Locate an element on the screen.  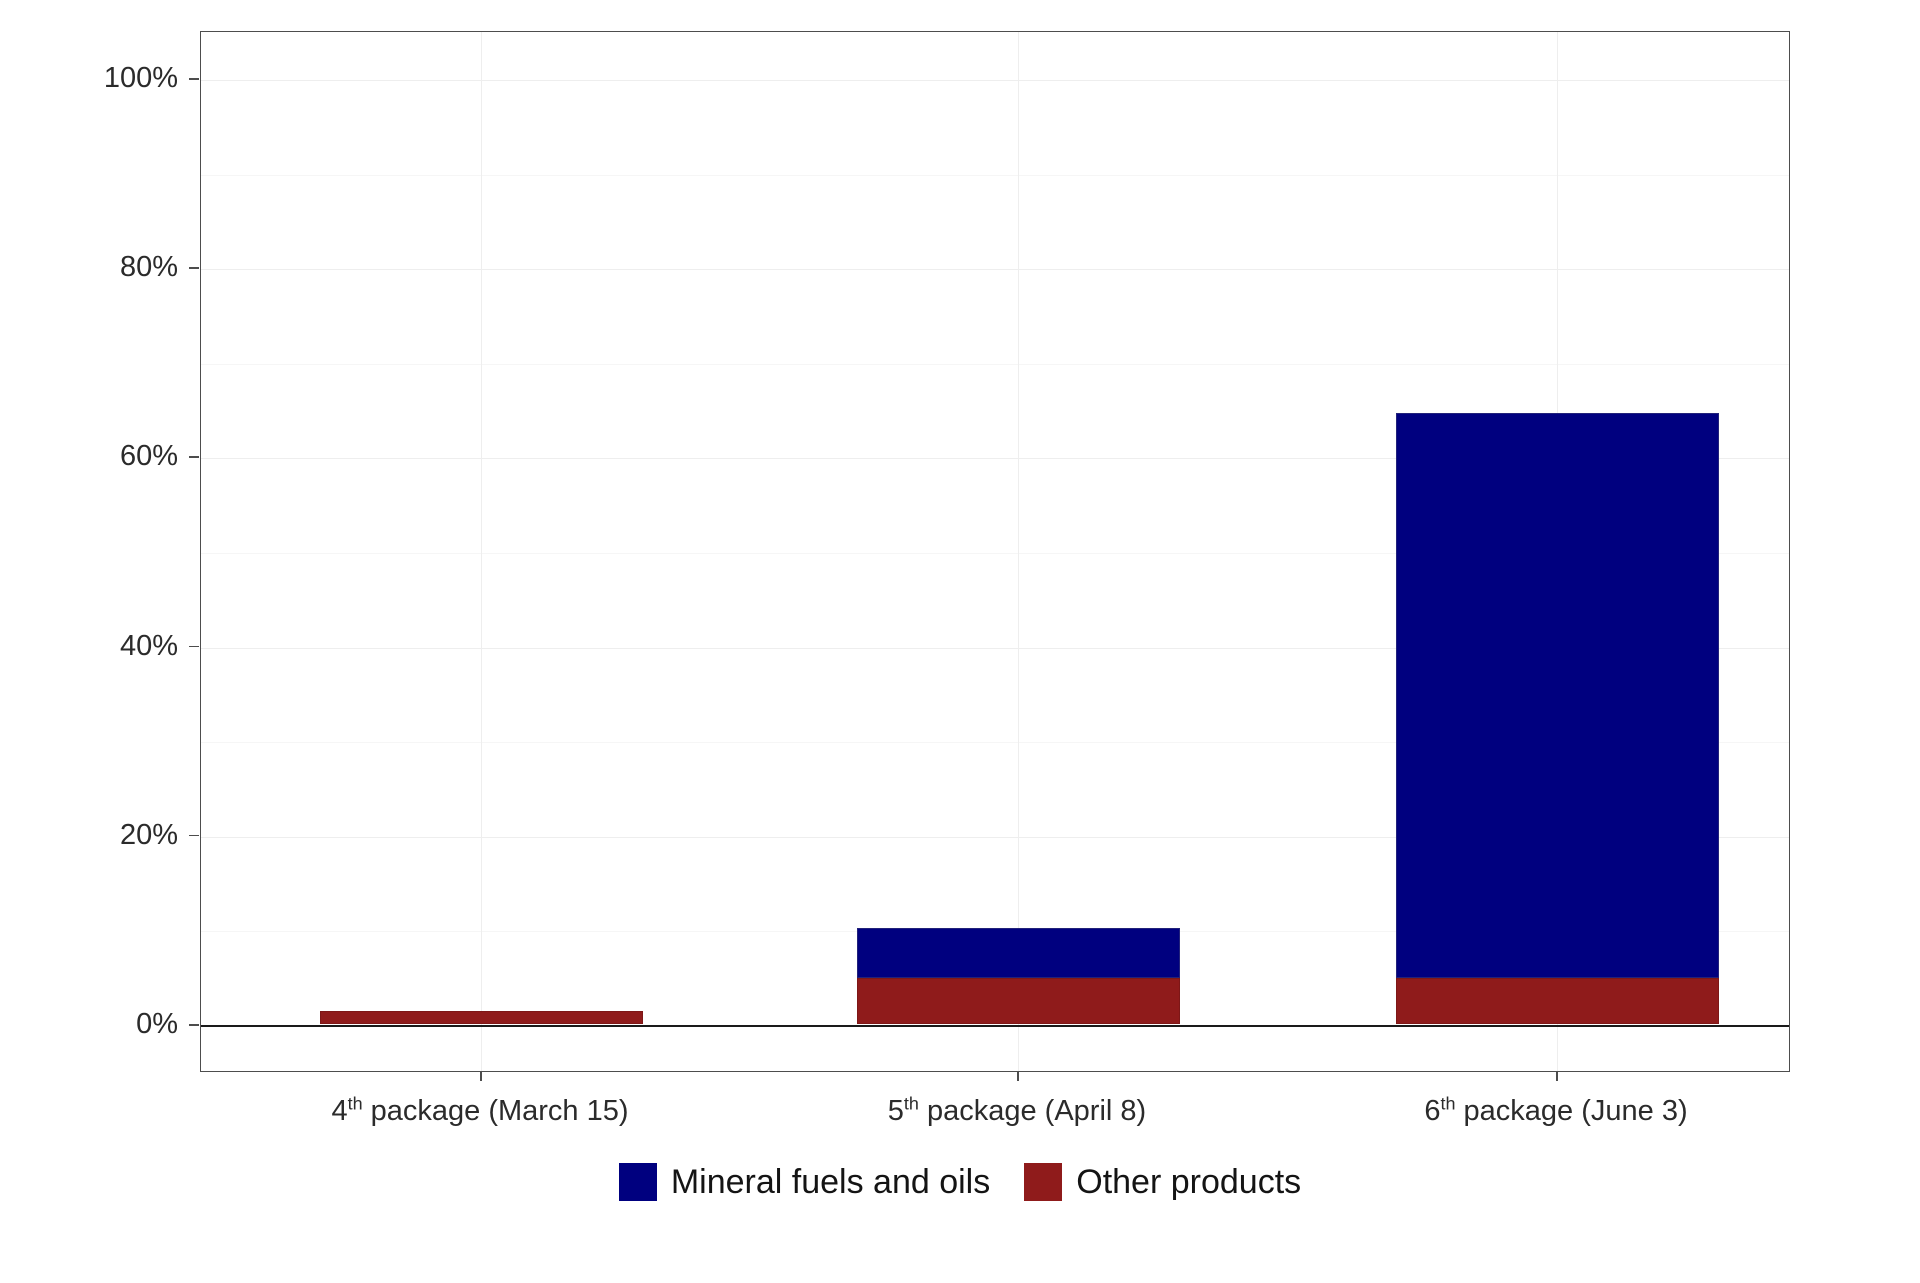
zero-baseline is located at coordinates (995, 1026).